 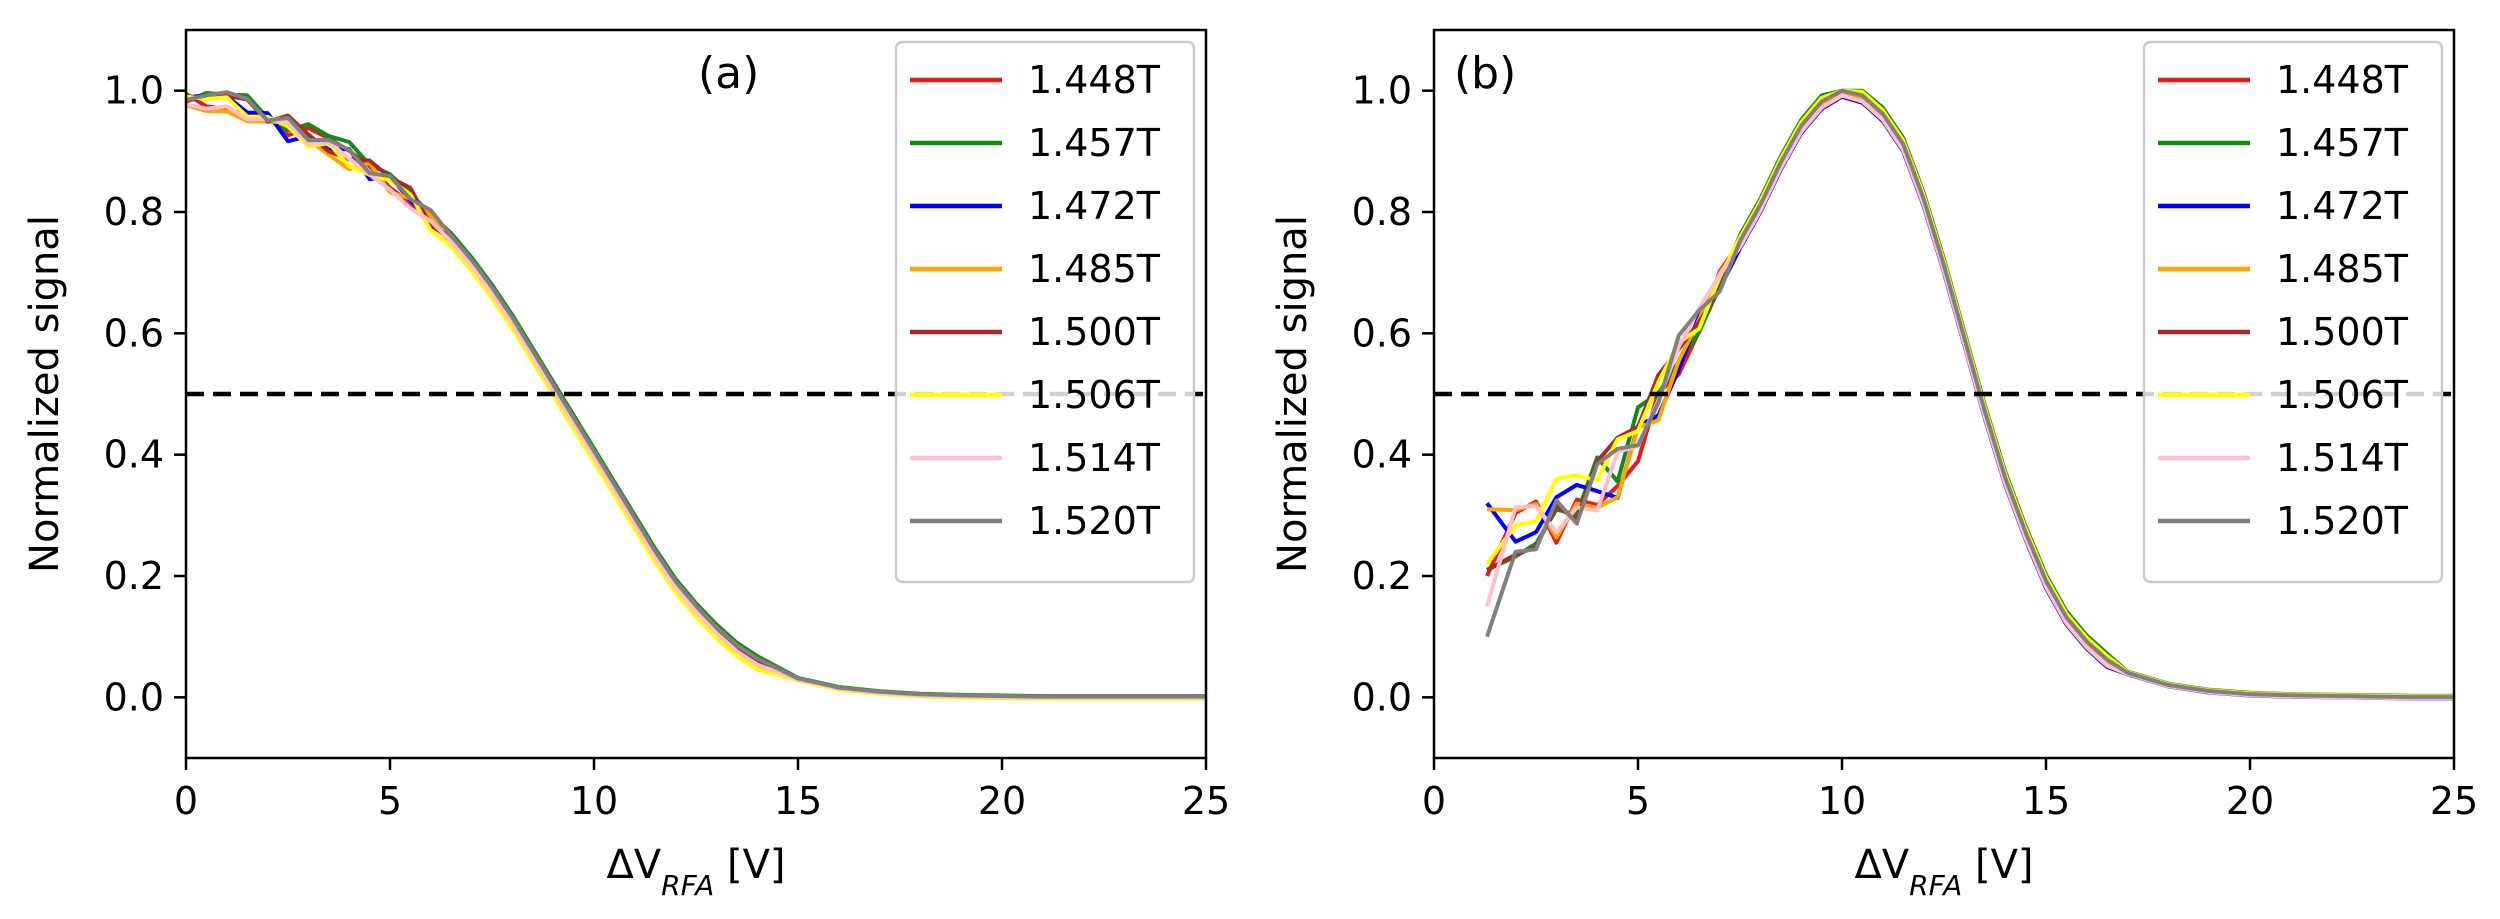 I want to click on panel-label: (b), so click(x=1485, y=73).